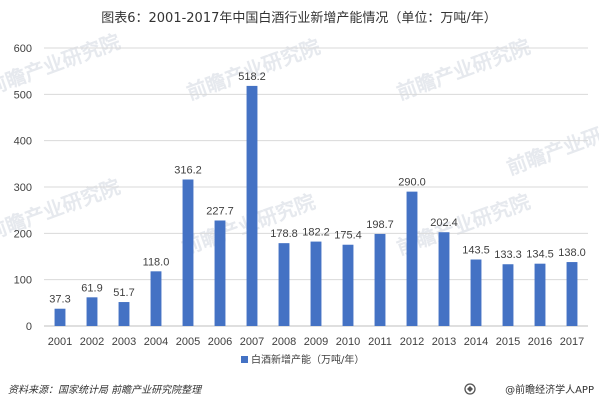  I want to click on x-tick-label-2001: 2001, so click(60, 342).